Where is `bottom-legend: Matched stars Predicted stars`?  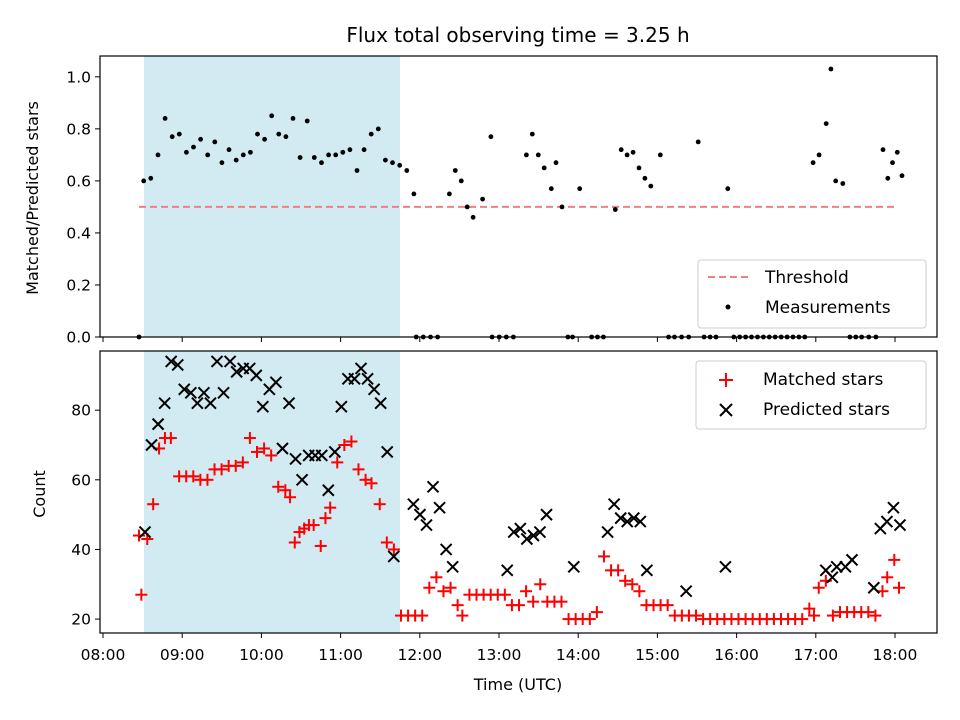
bottom-legend: Matched stars Predicted stars is located at coordinates (811, 395).